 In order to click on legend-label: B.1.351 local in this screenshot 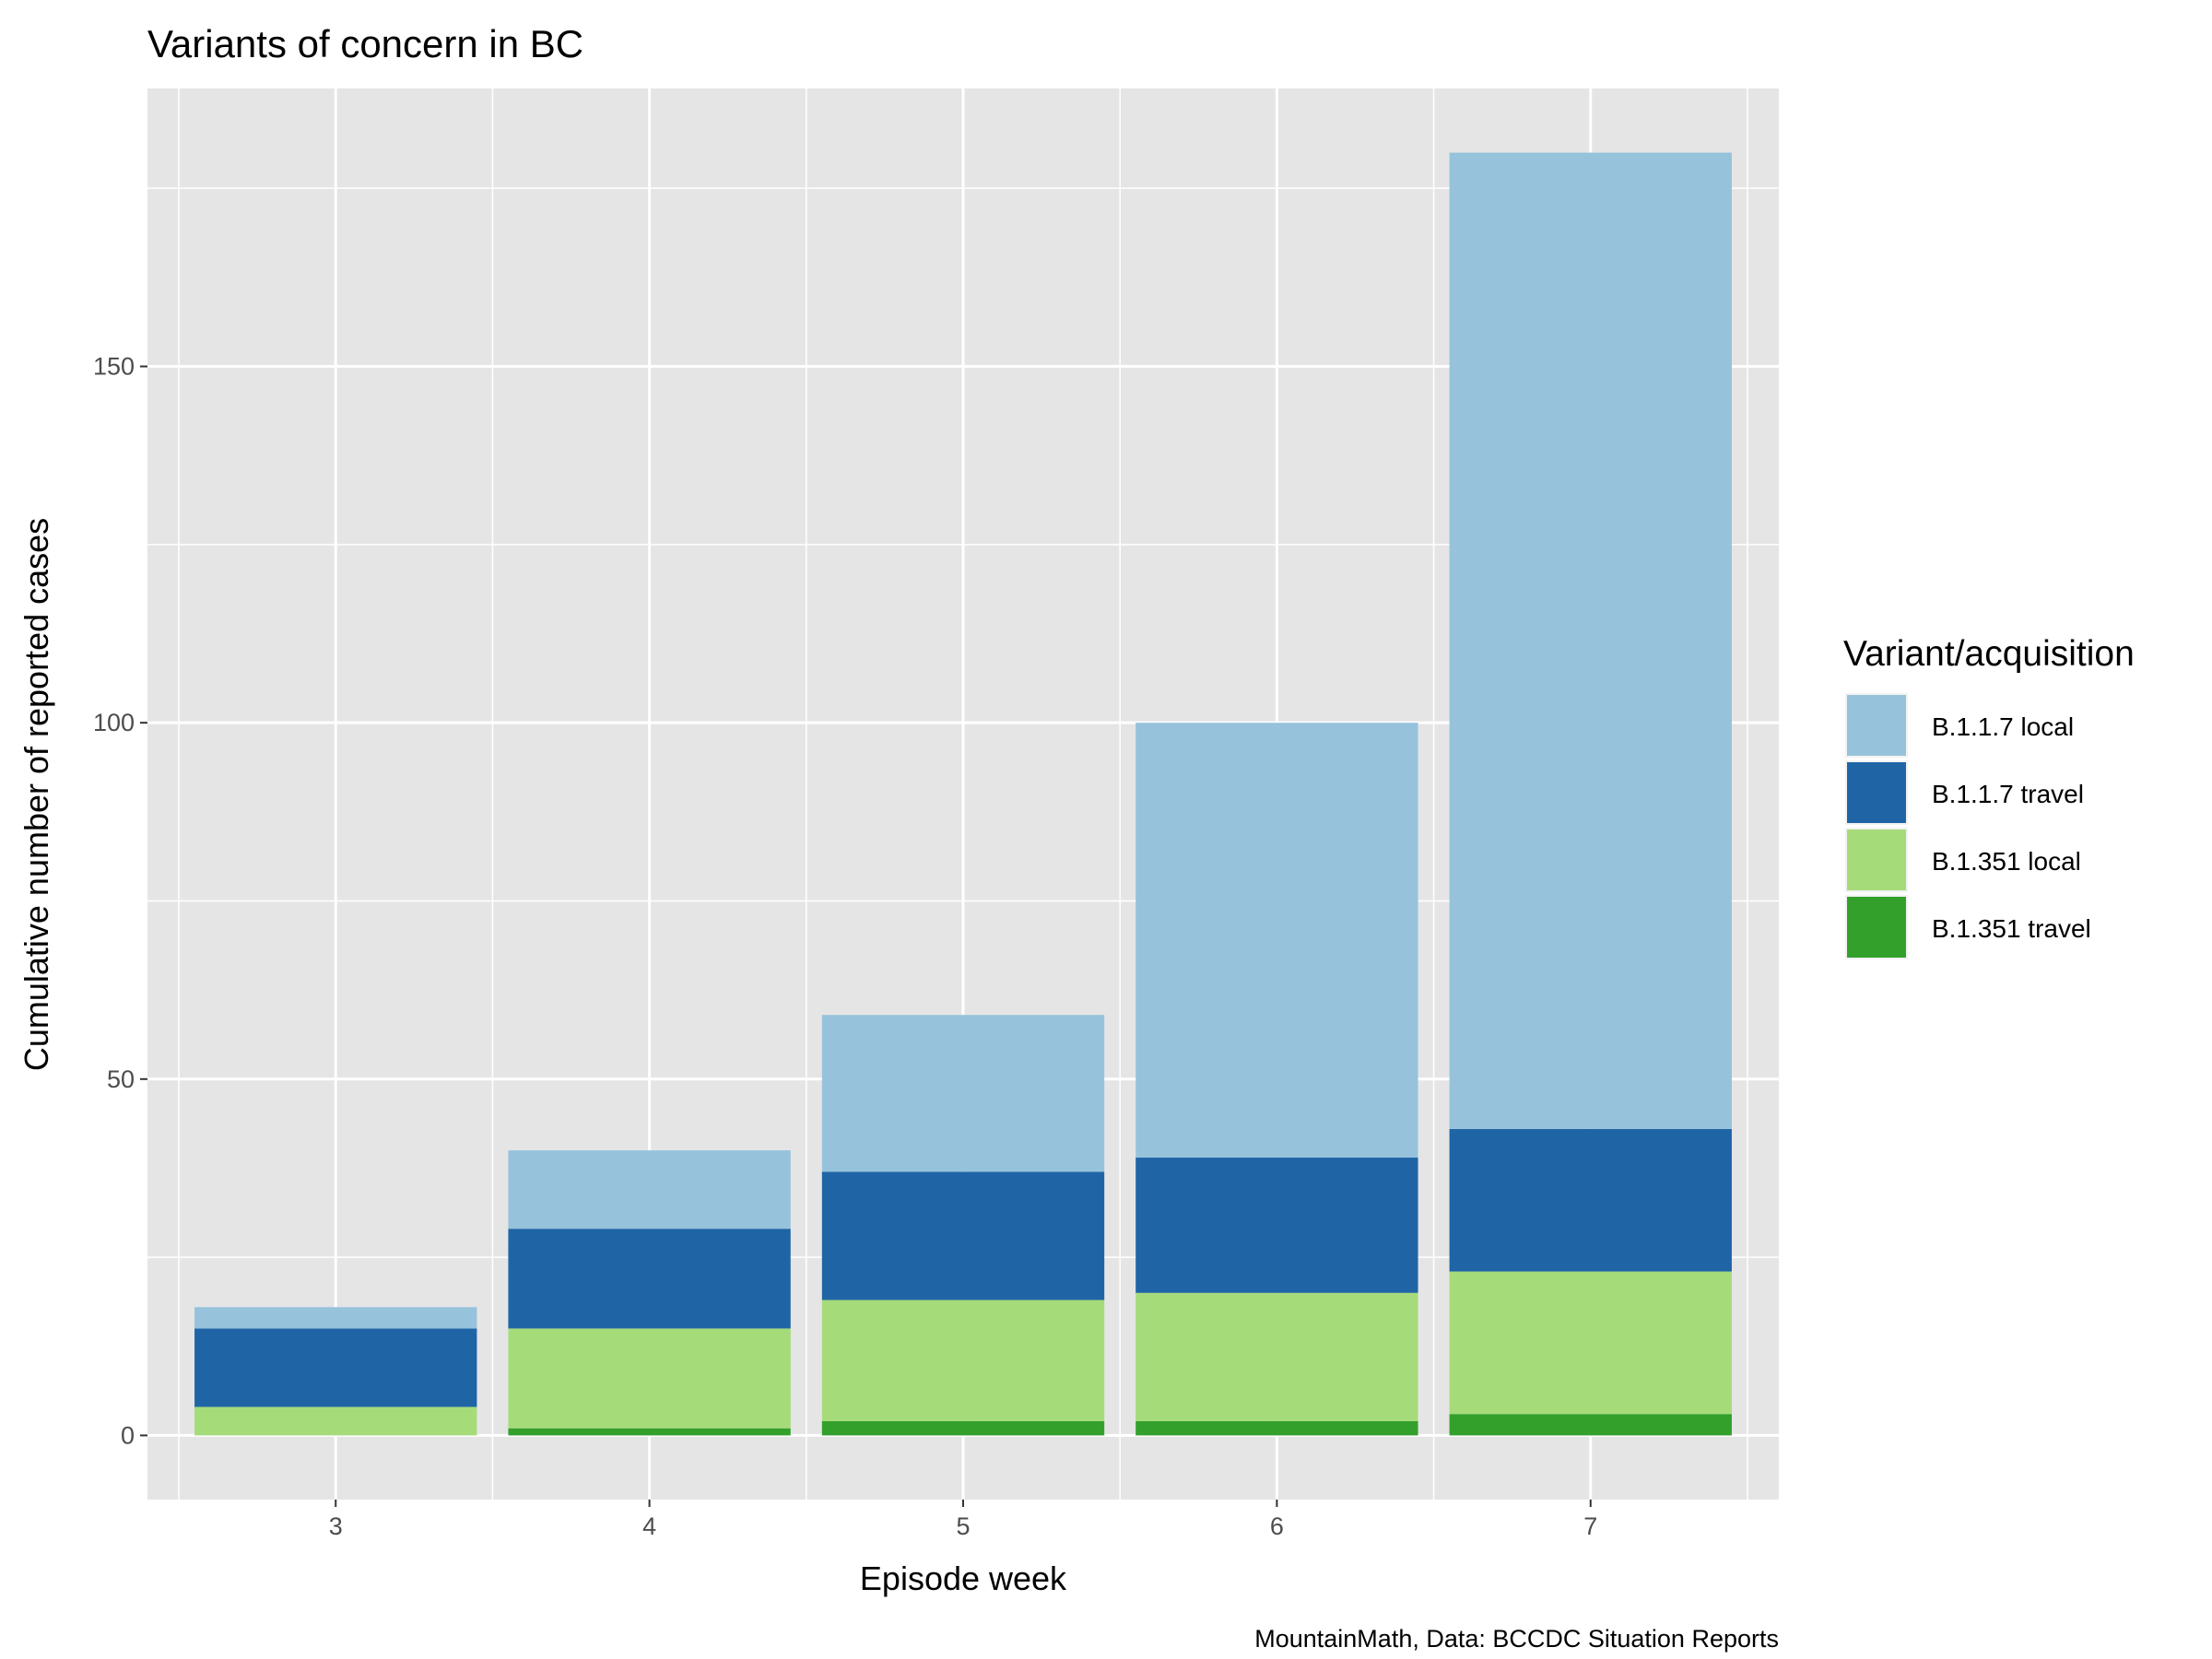, I will do `click(2006, 861)`.